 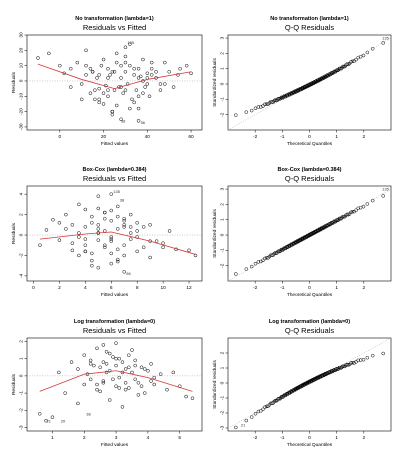 What do you see at coordinates (223, 114) in the screenshot?
I see `y-tick-label: -2` at bounding box center [223, 114].